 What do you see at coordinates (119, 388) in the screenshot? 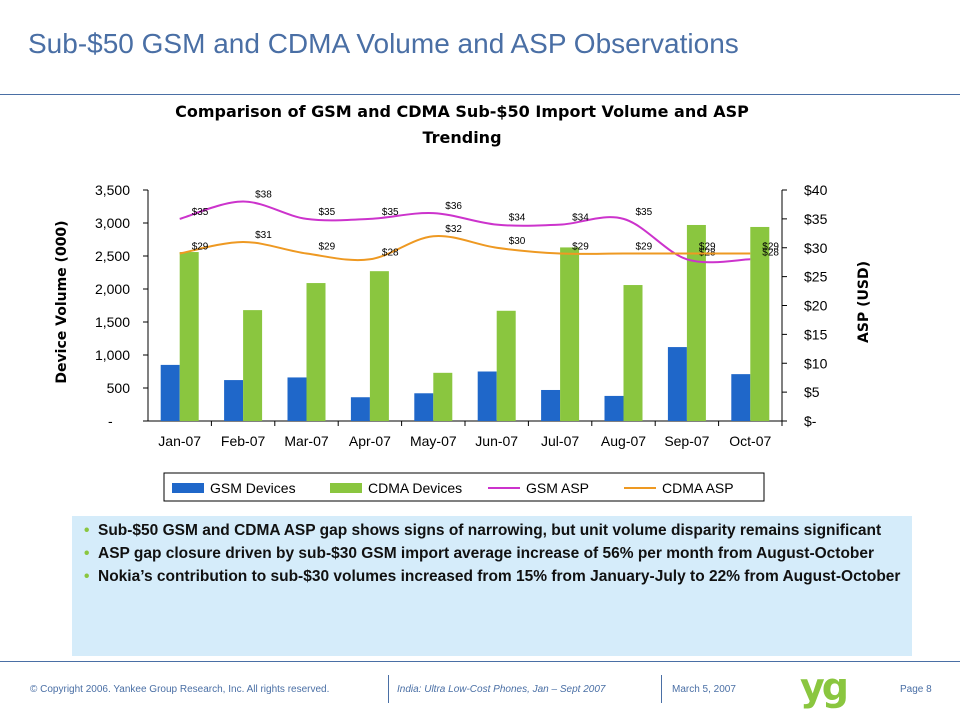
I see `y-tick-label: 500` at bounding box center [119, 388].